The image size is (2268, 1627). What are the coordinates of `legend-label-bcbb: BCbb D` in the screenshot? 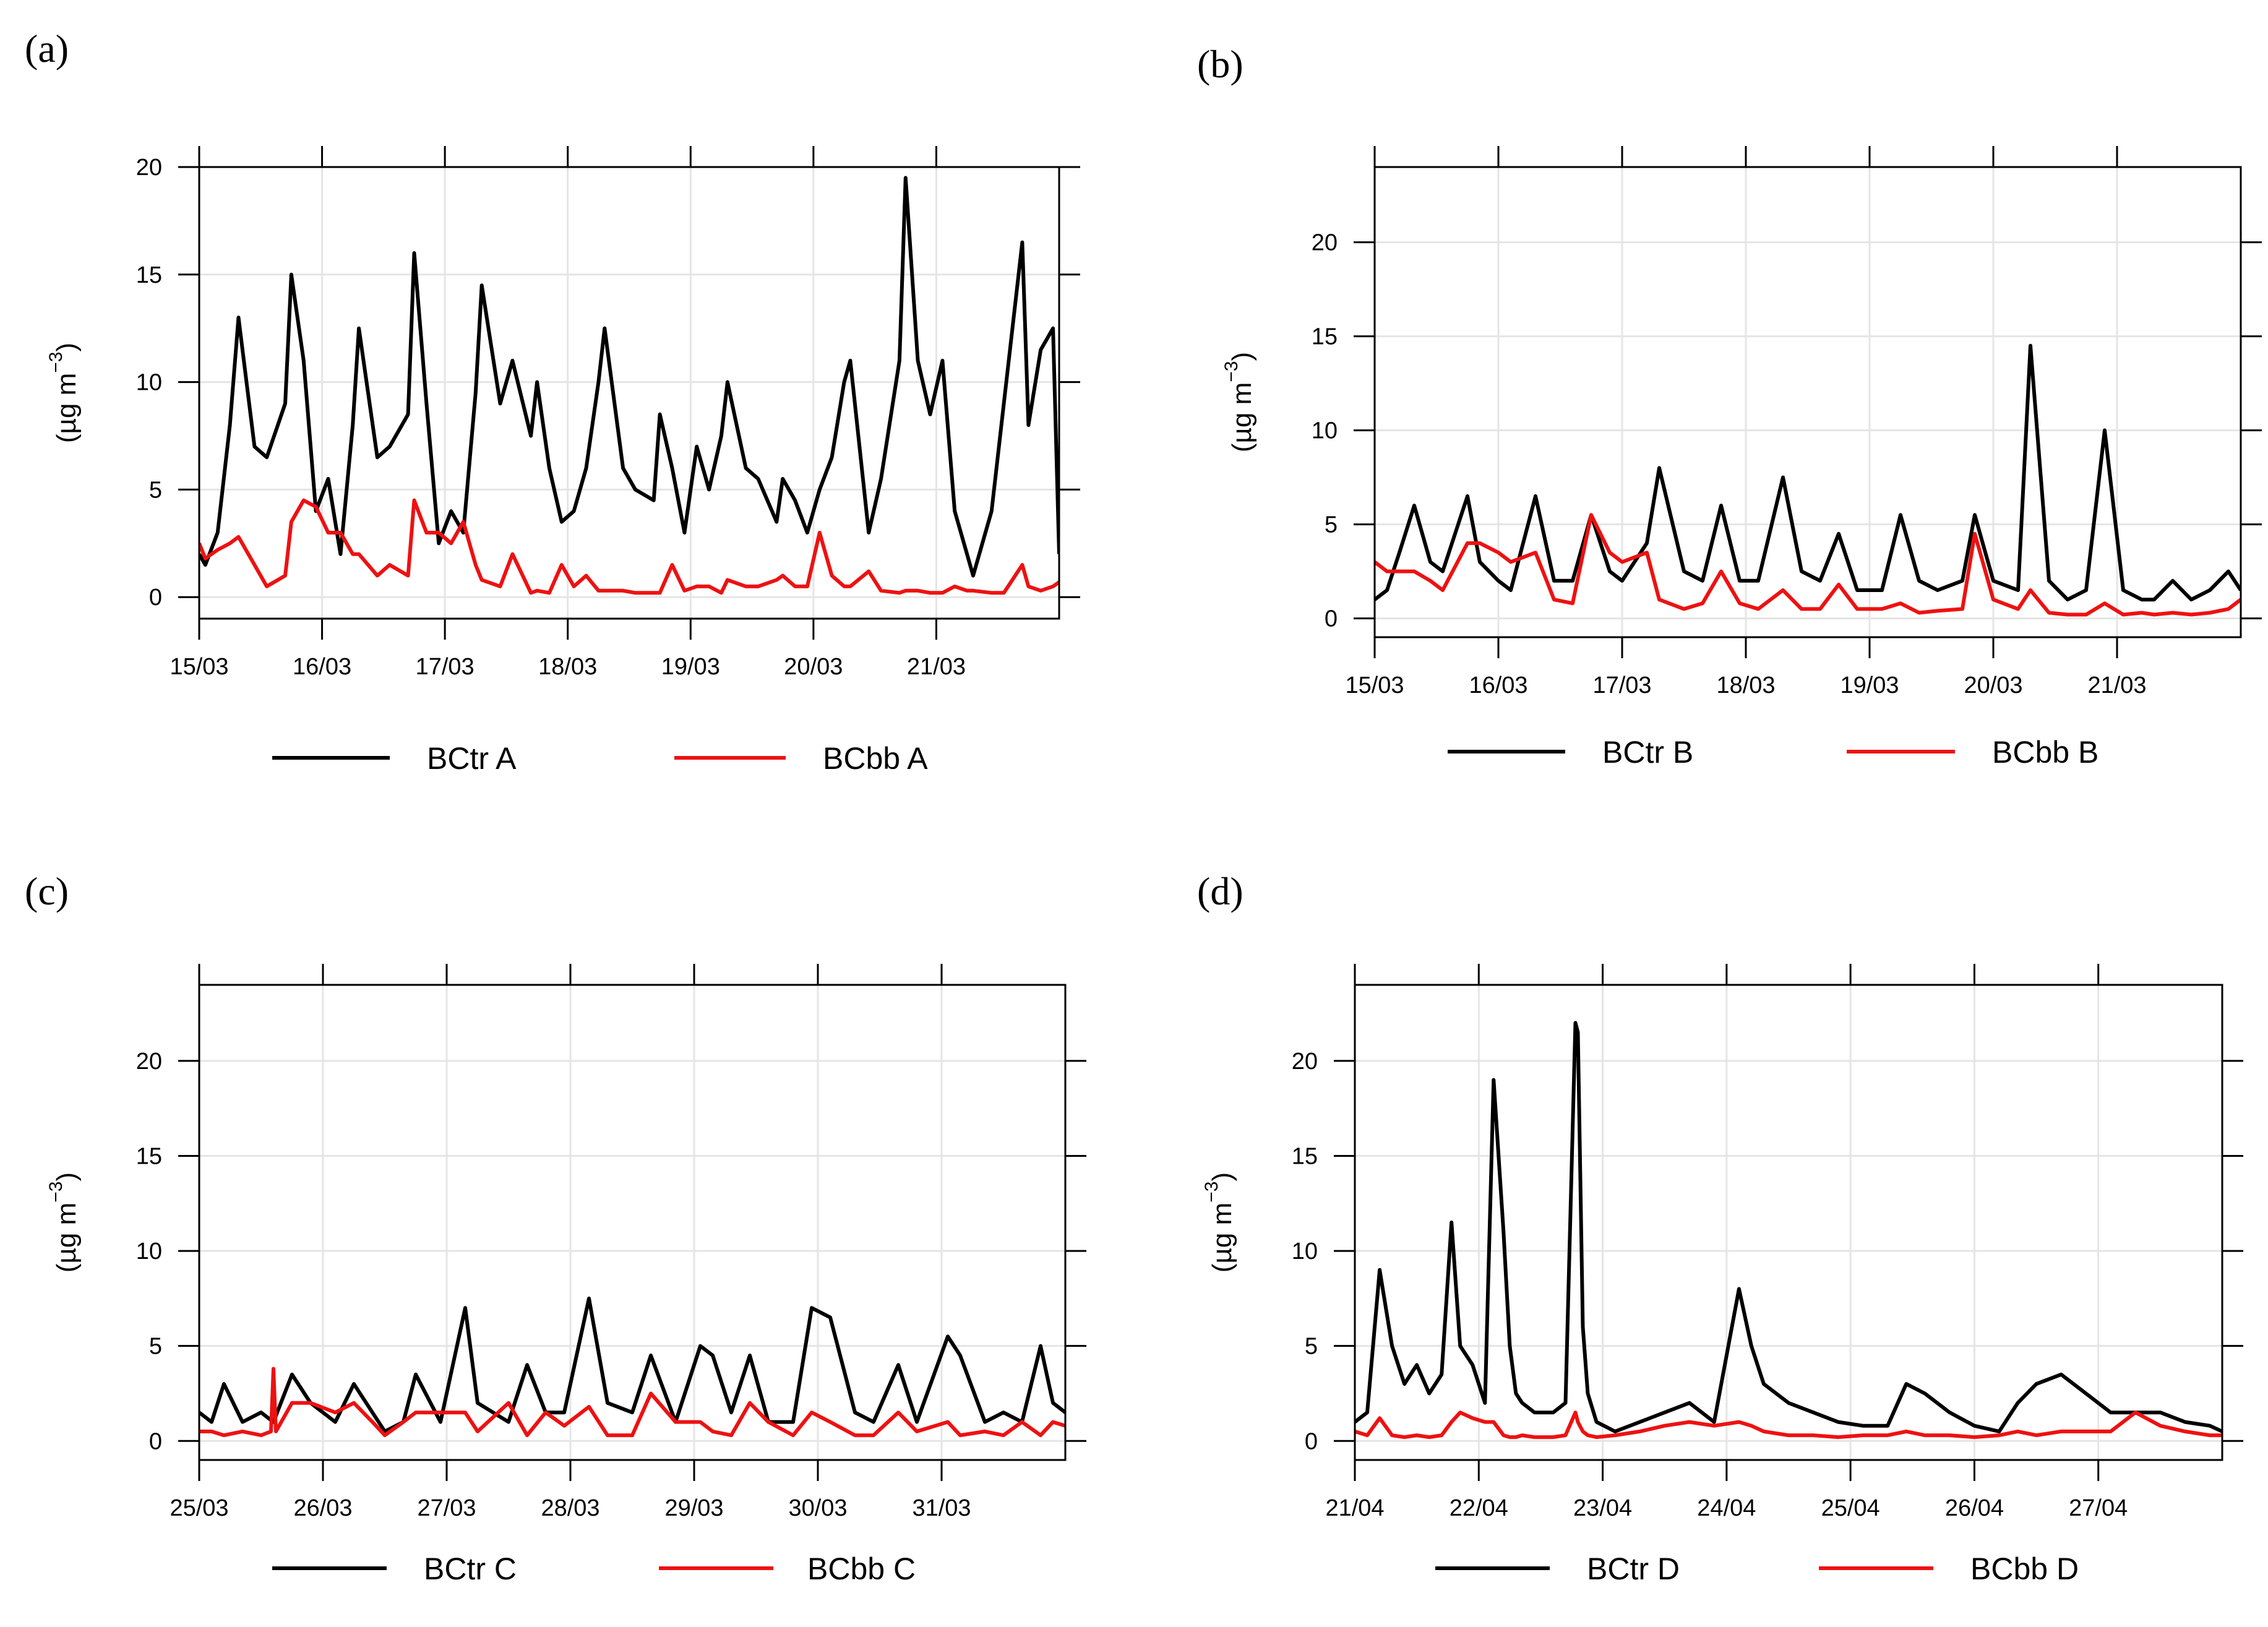 It's located at (2024, 1569).